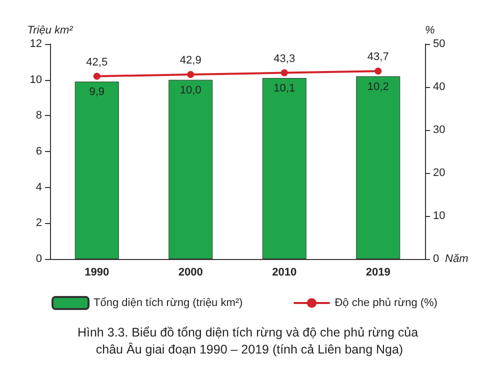 Image resolution: width=489 pixels, height=375 pixels. I want to click on data-label: 42,5, so click(97, 62).